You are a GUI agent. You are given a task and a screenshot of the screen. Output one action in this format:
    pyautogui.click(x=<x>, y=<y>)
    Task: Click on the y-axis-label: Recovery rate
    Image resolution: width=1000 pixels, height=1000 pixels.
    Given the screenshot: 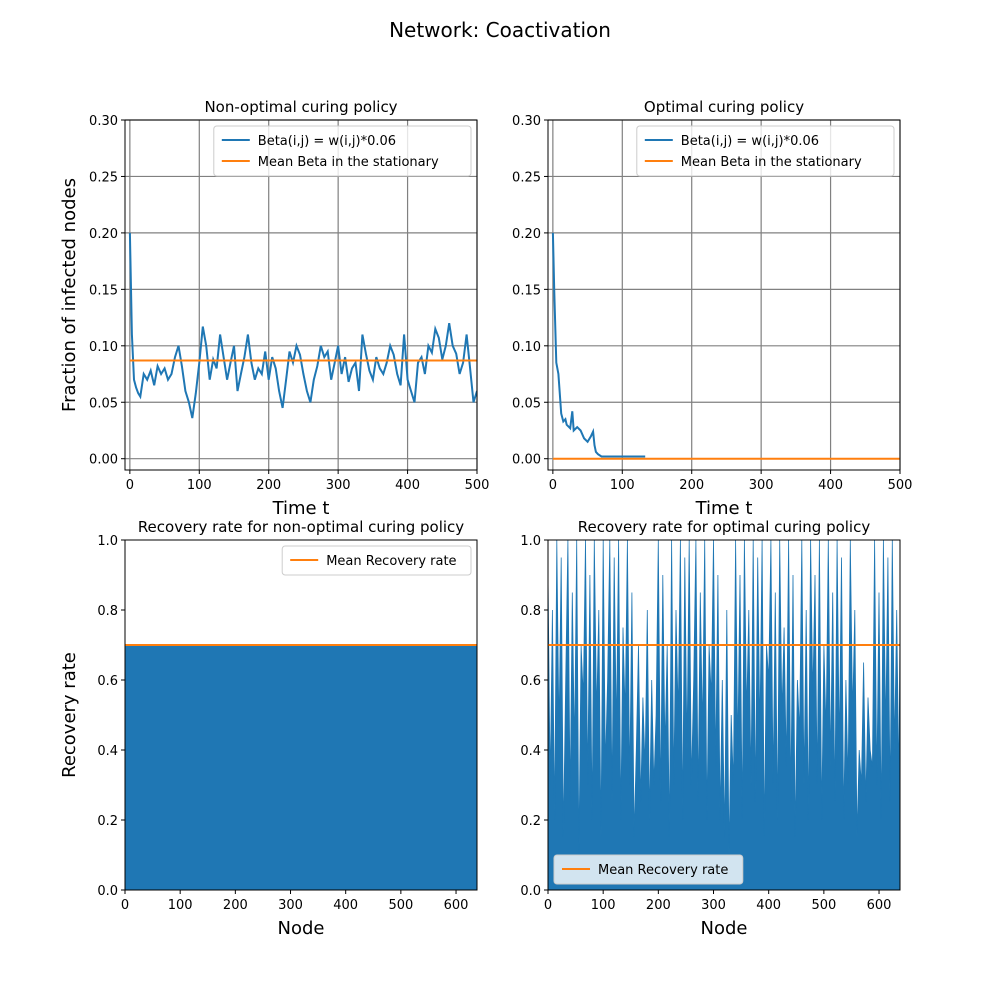 What is the action you would take?
    pyautogui.click(x=69, y=715)
    